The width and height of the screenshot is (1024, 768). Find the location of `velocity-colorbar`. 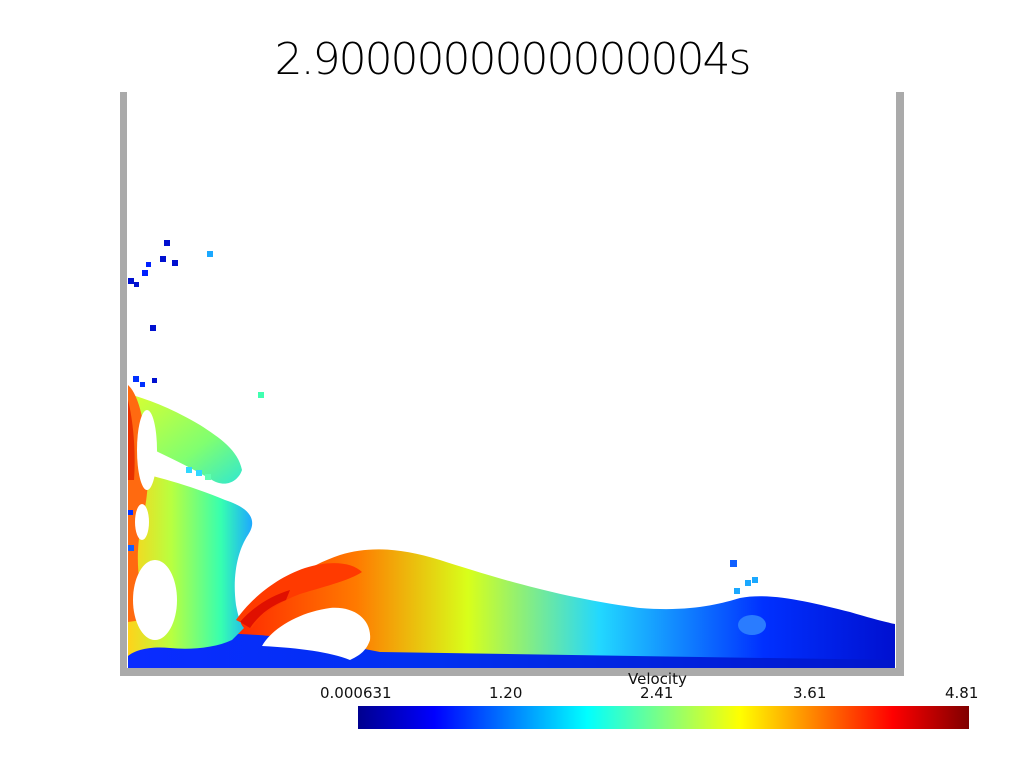

velocity-colorbar is located at coordinates (663, 717).